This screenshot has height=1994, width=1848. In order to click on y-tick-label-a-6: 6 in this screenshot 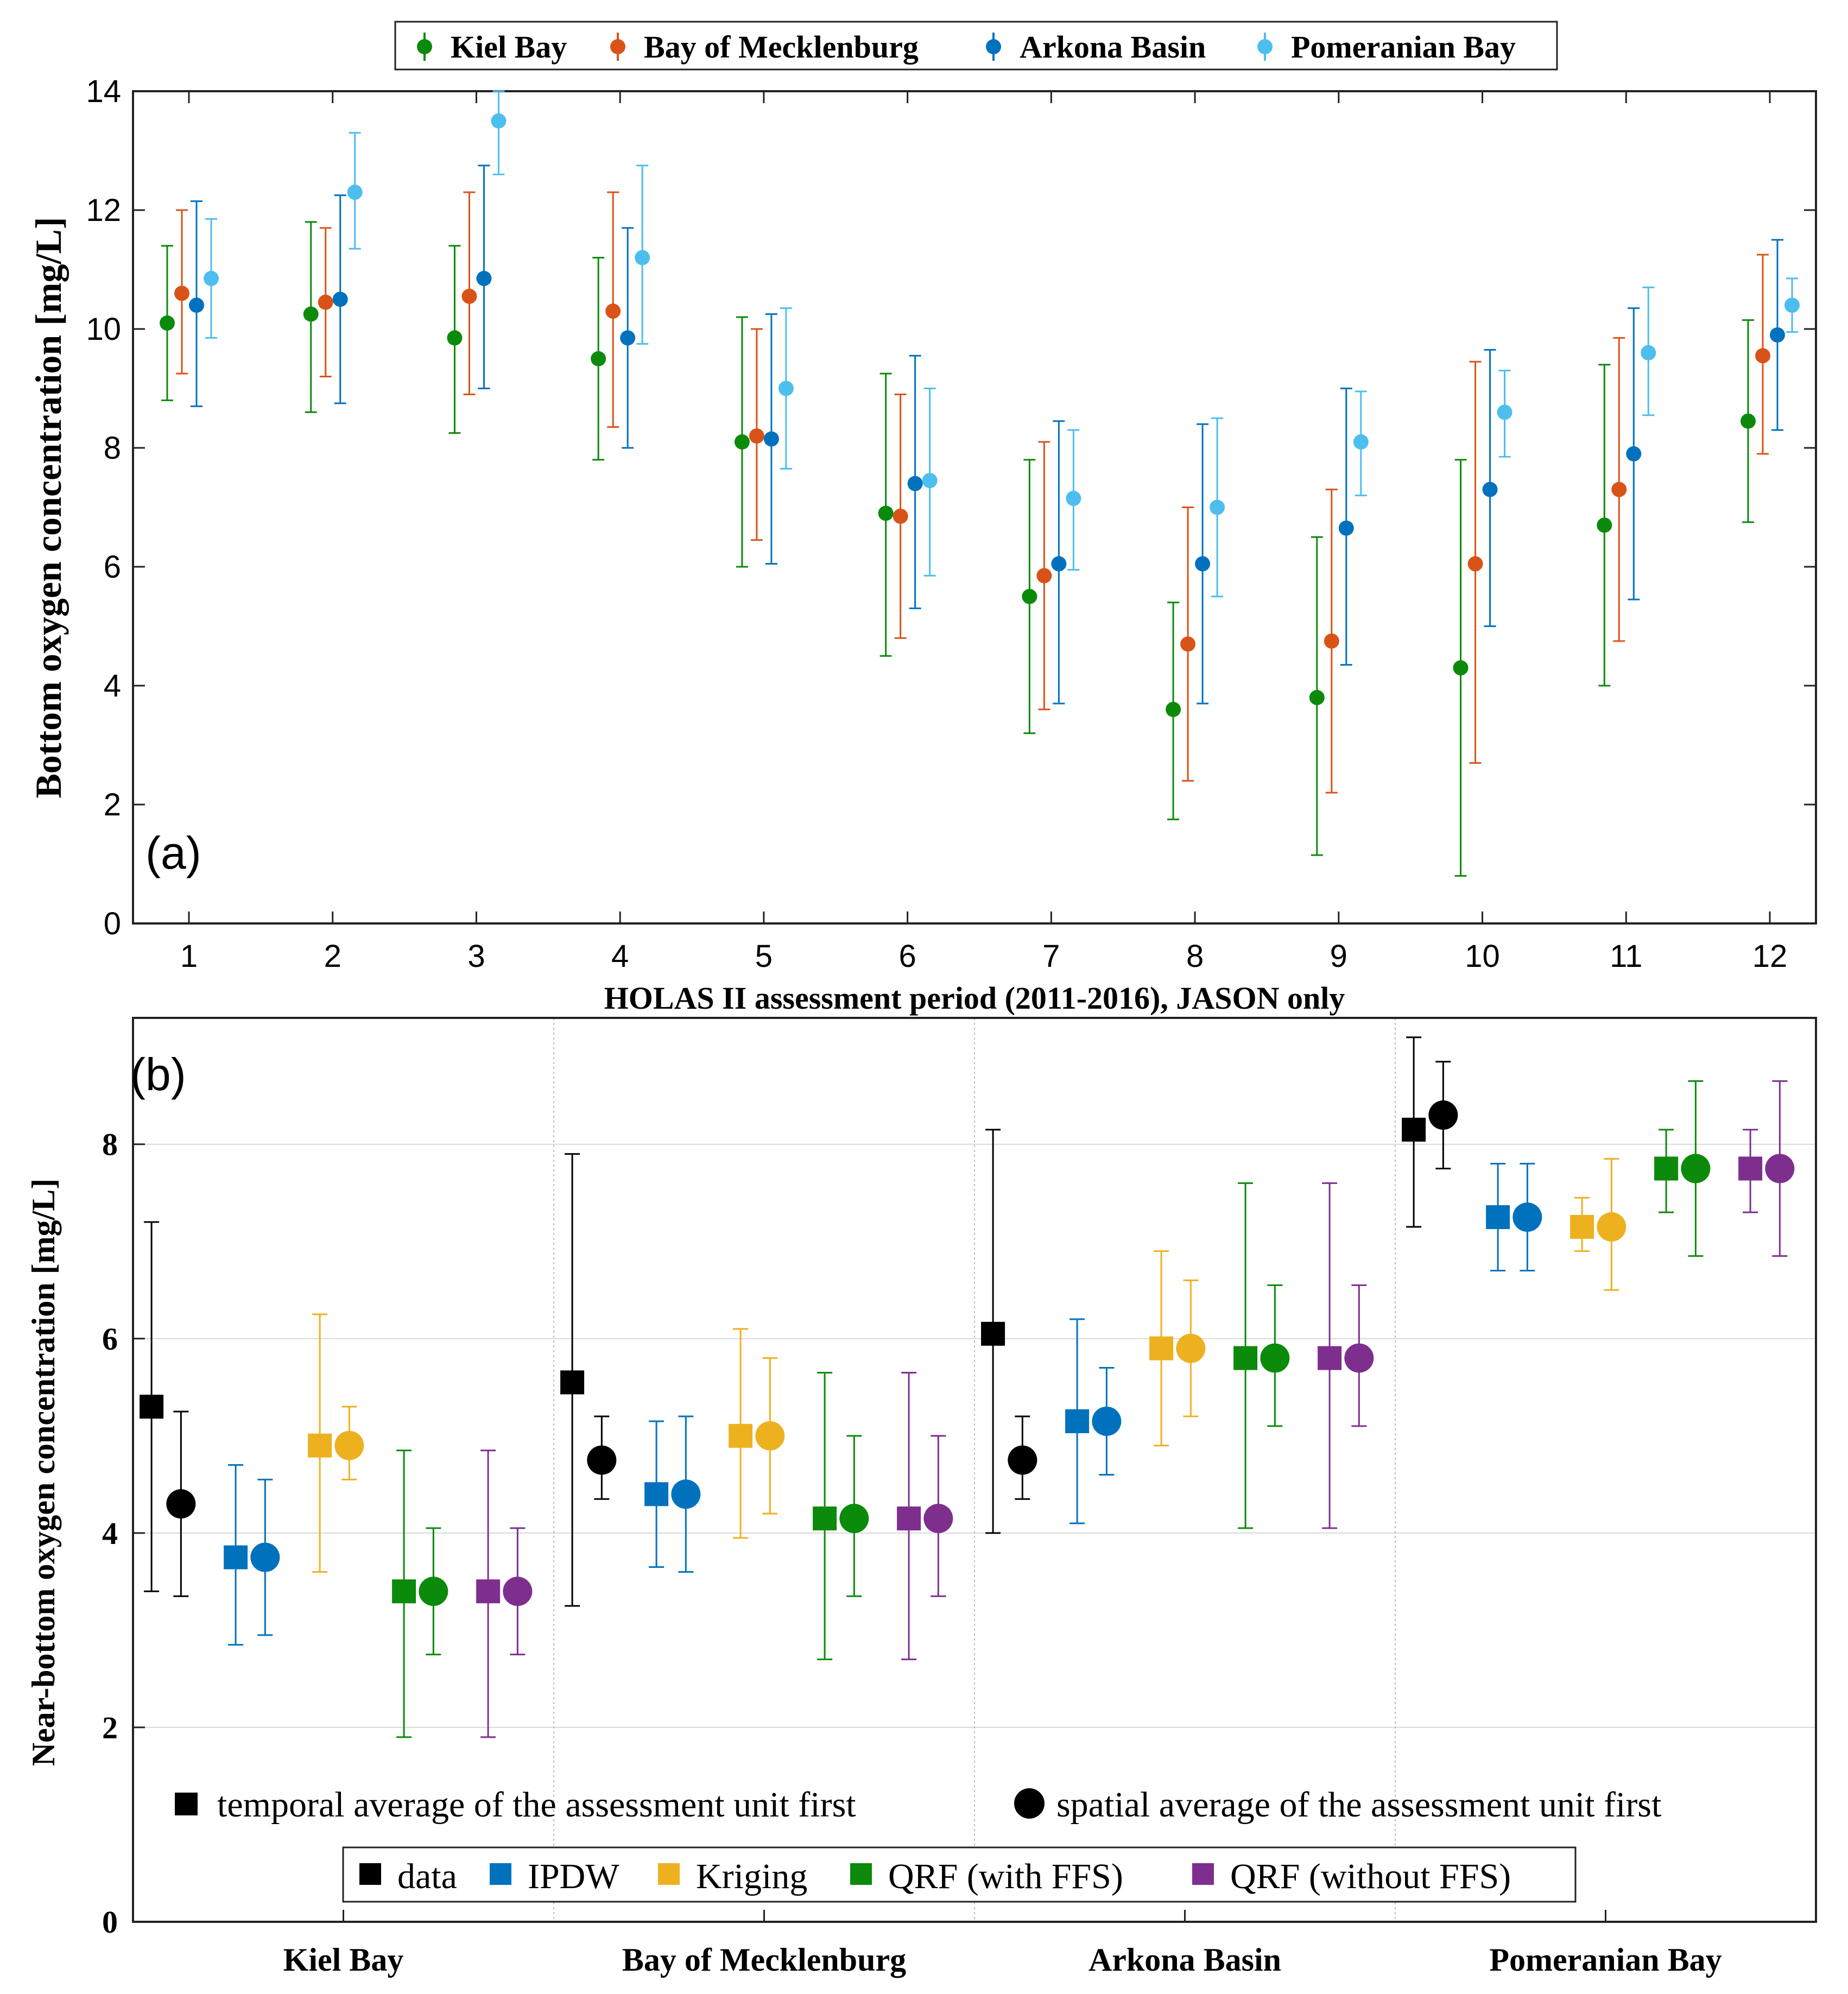, I will do `click(113, 567)`.